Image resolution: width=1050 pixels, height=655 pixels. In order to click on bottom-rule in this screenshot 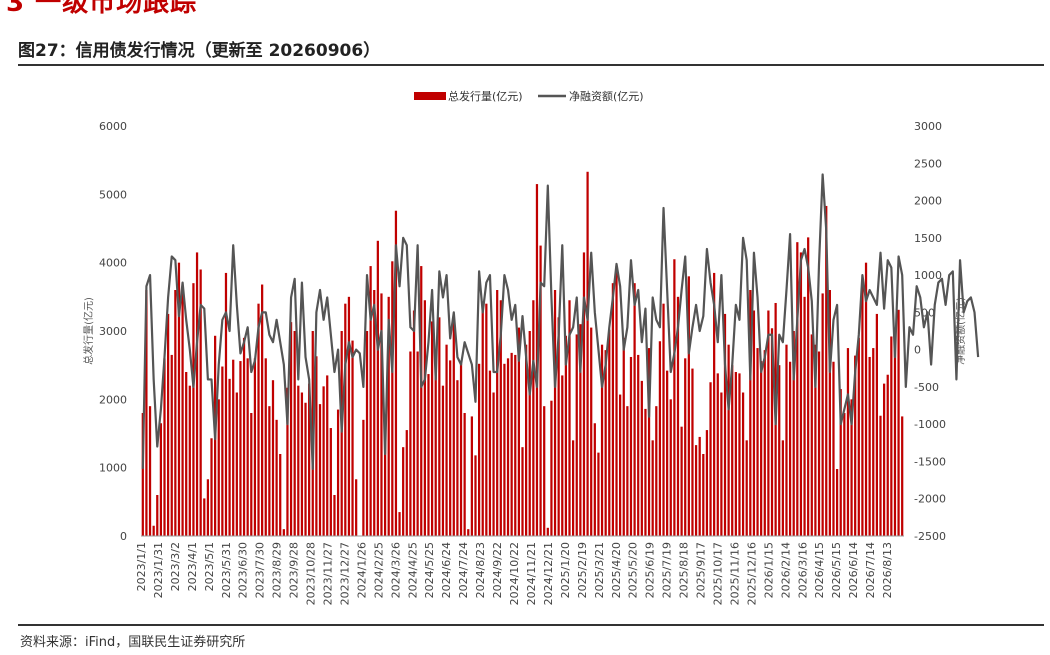, I will do `click(531, 625)`.